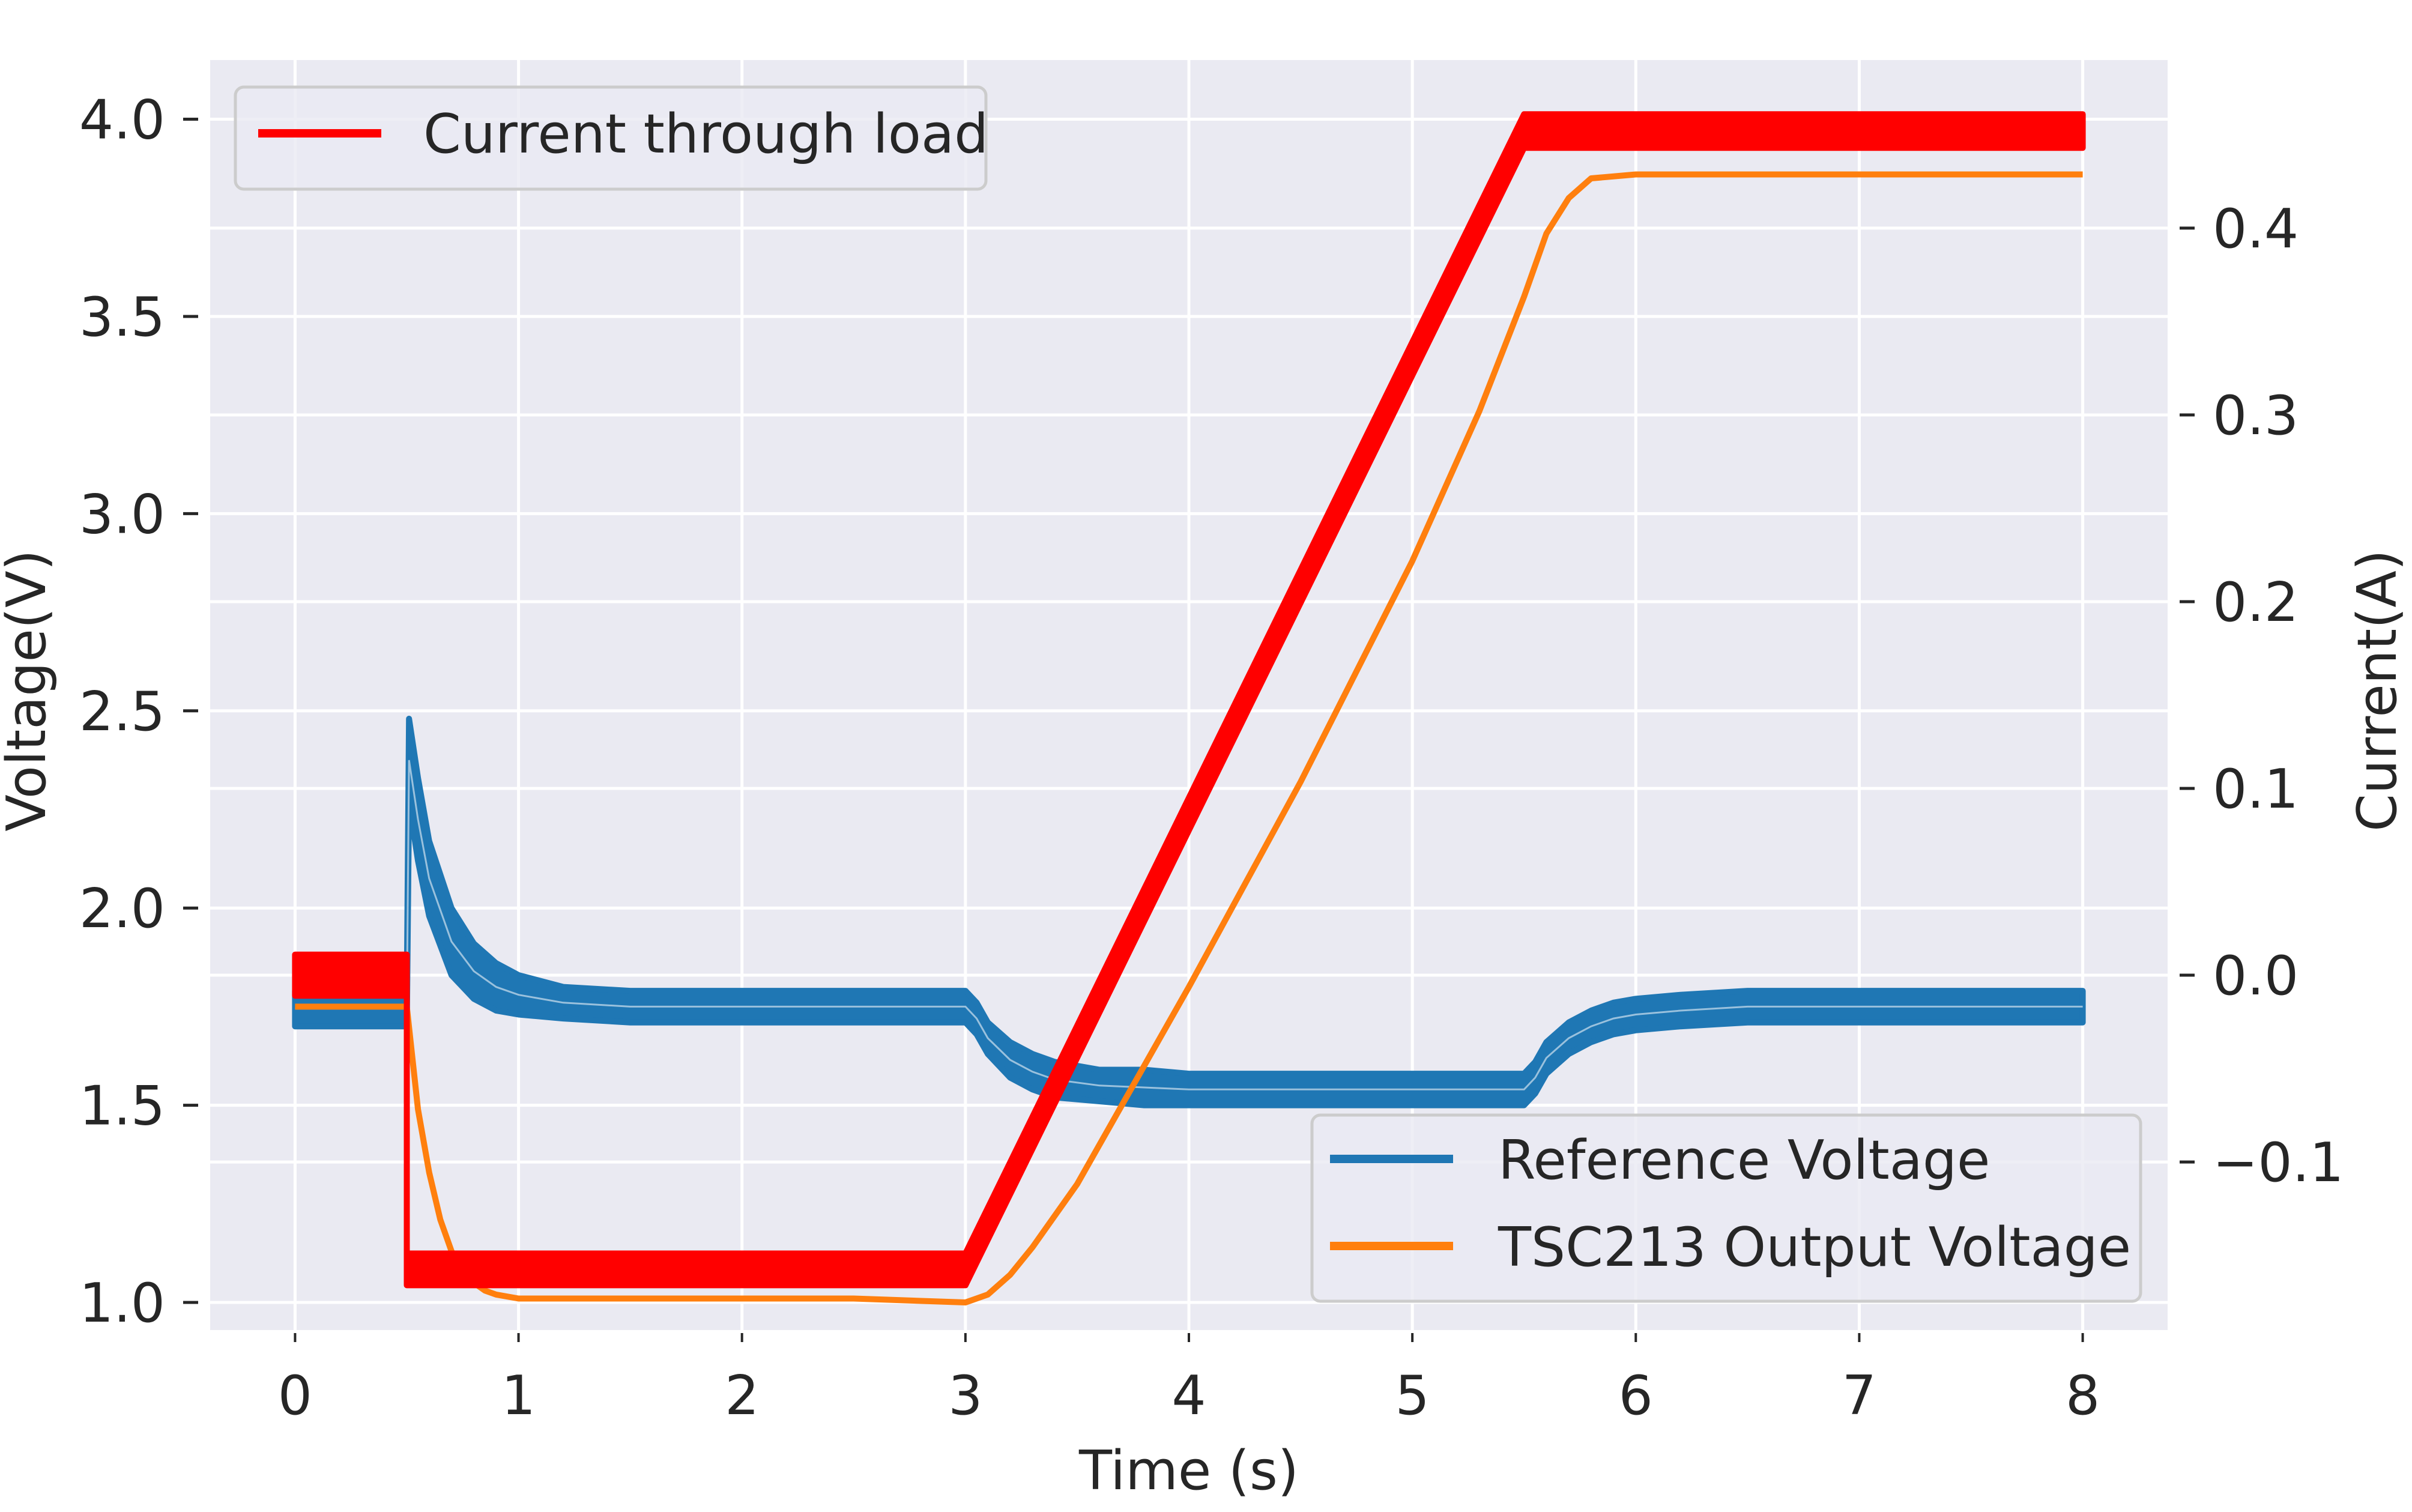  Describe the element at coordinates (2279, 1163) in the screenshot. I see `right-y-tick-label: −0.1` at that location.